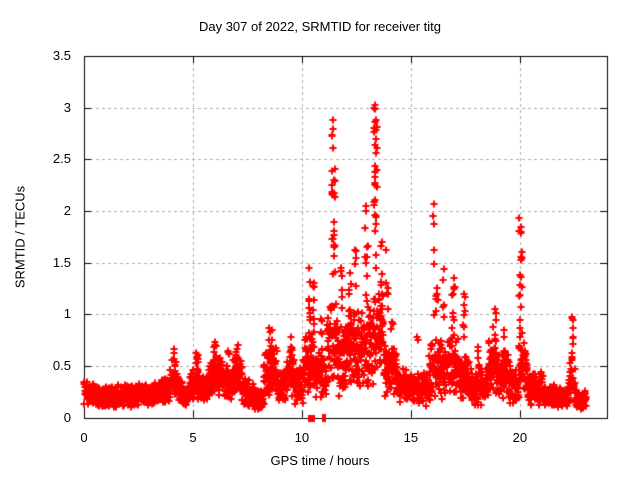 This screenshot has height=480, width=640. I want to click on y-tick-label: 3.5, so click(61, 55).